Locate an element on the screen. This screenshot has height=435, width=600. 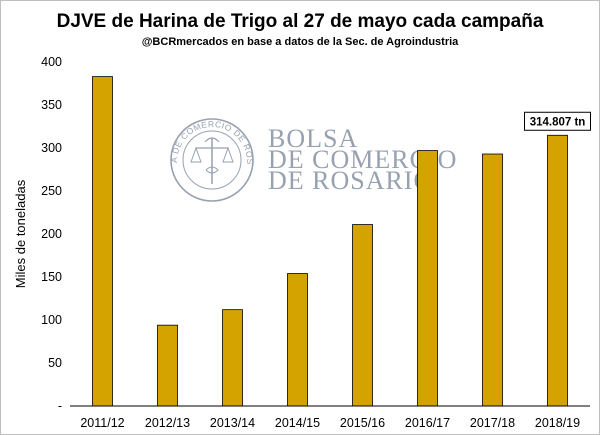
x-tick-label: 2013/14 is located at coordinates (232, 423).